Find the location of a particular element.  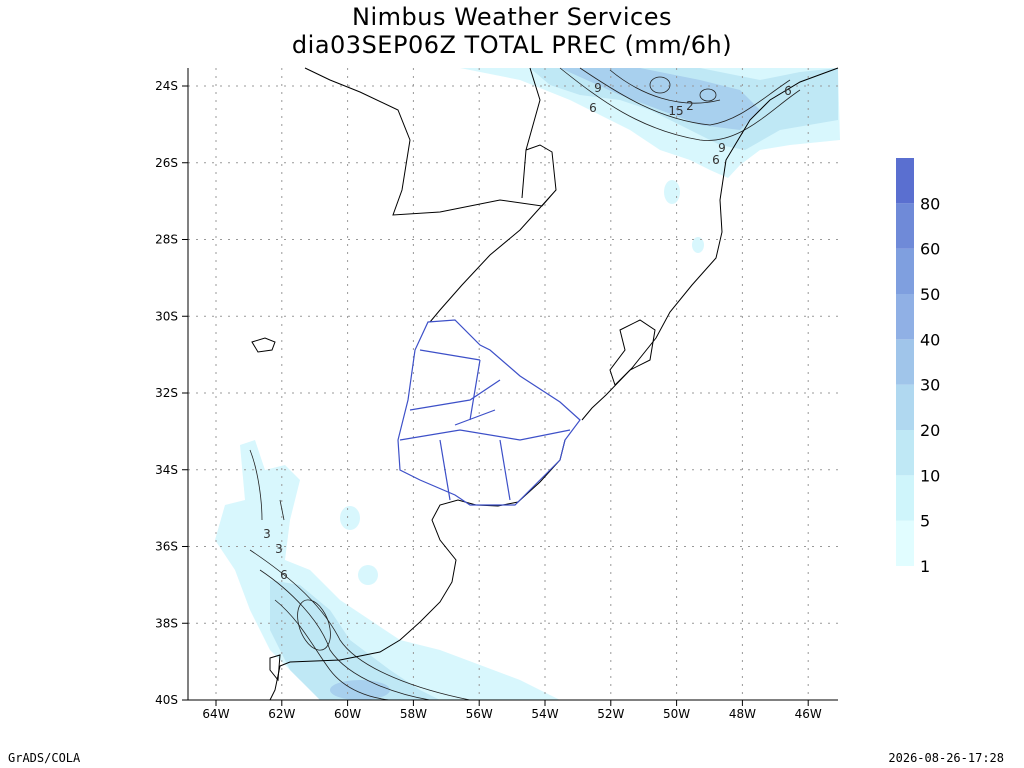

contour-label: 15 is located at coordinates (675, 111).